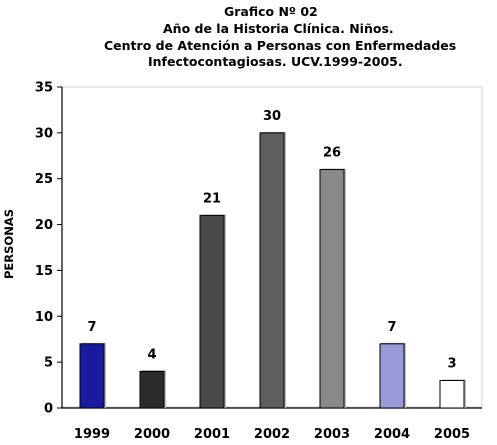 This screenshot has width=497, height=445. I want to click on y-tick-label: 30, so click(44, 133).